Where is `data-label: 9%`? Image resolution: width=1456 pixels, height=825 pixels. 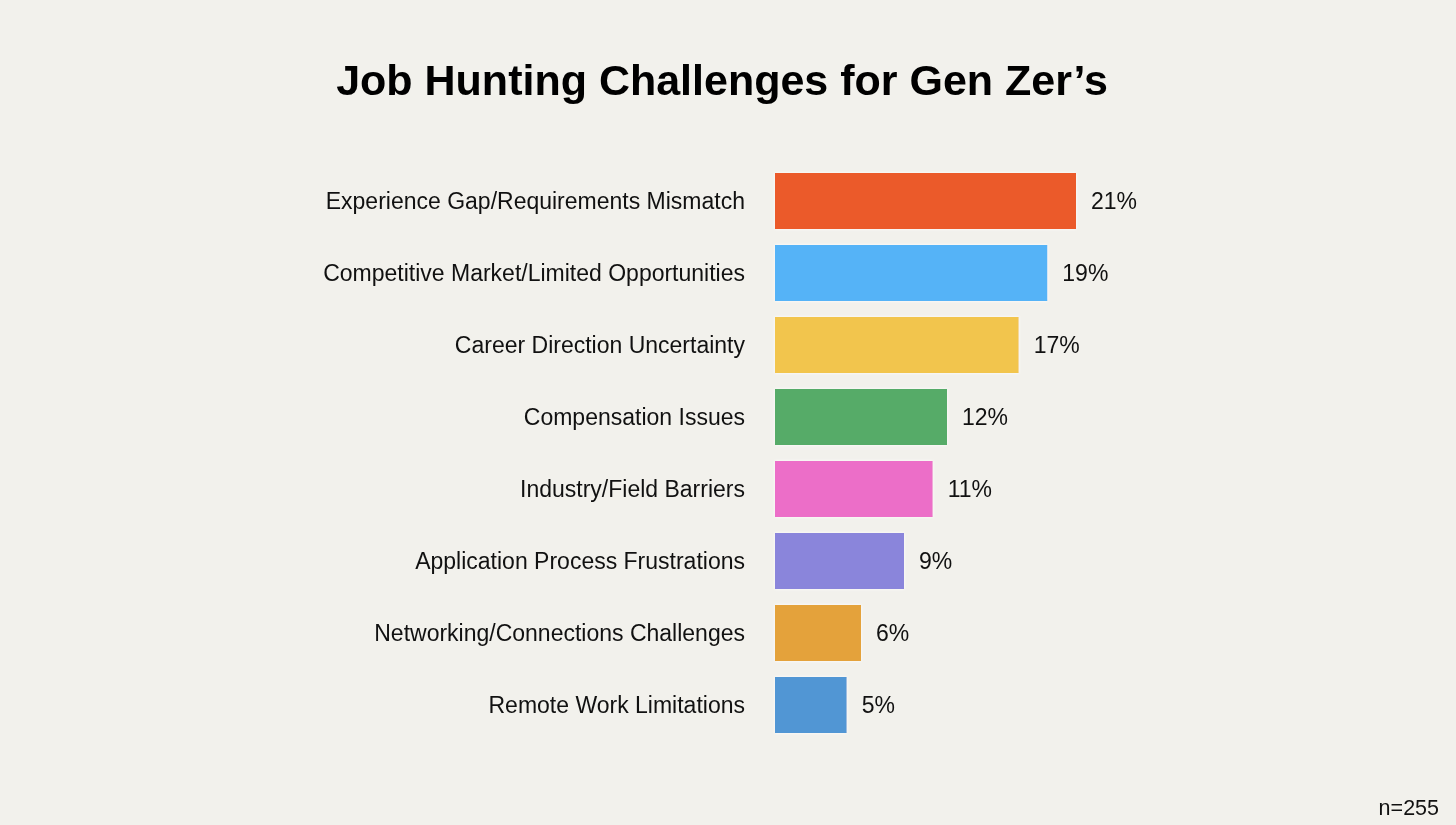
data-label: 9% is located at coordinates (936, 561).